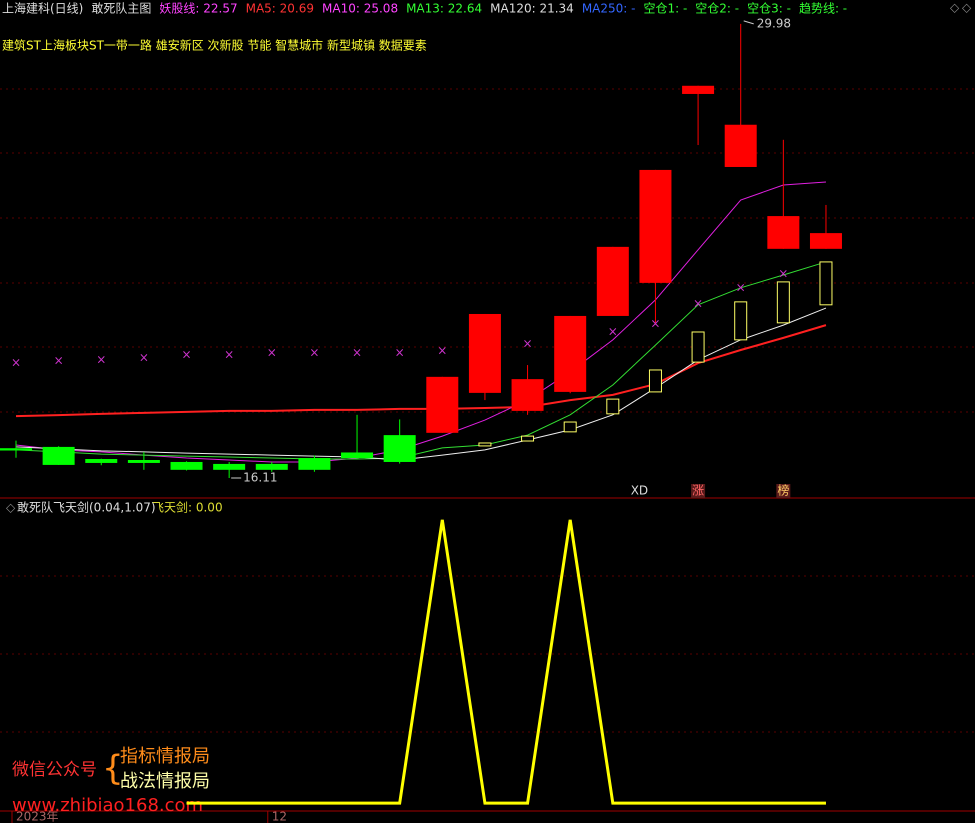 Image resolution: width=975 pixels, height=823 pixels. I want to click on header-item: MA250: -, so click(609, 9).